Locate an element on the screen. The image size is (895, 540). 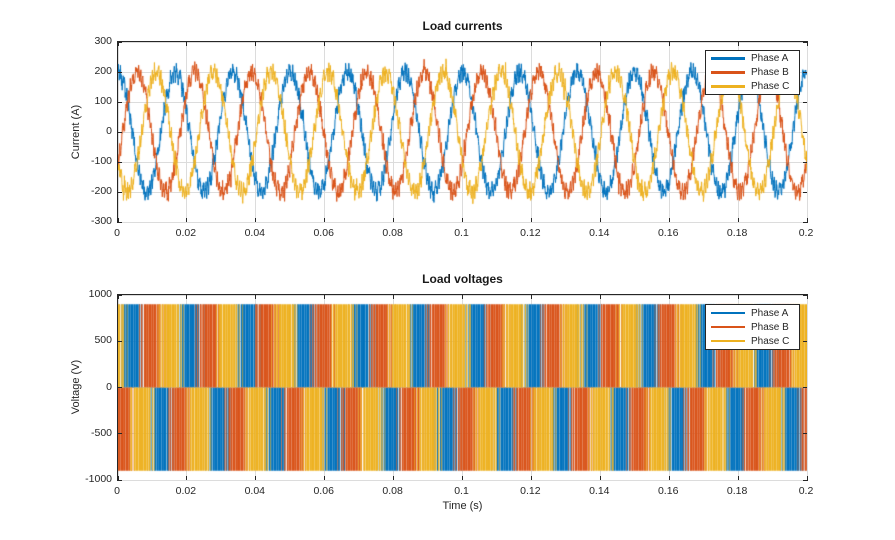
x-tick-label: 0.02 is located at coordinates (186, 233).